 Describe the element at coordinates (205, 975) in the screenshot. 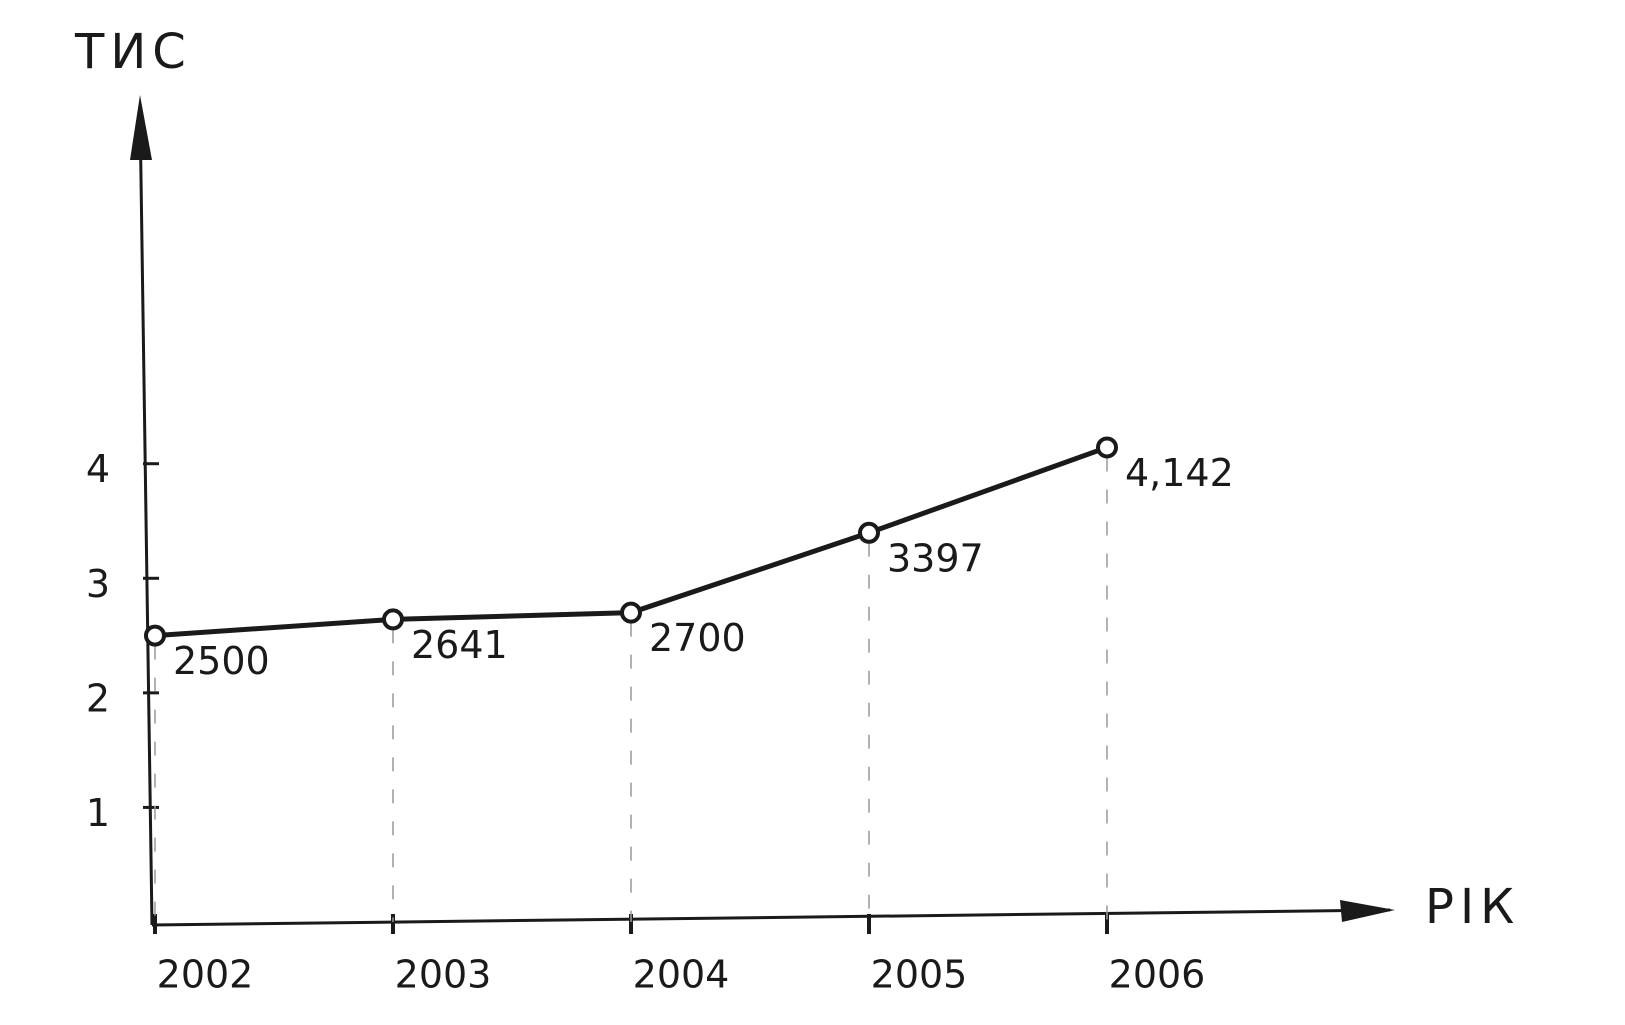

I see `x-tick-label: 2002` at that location.